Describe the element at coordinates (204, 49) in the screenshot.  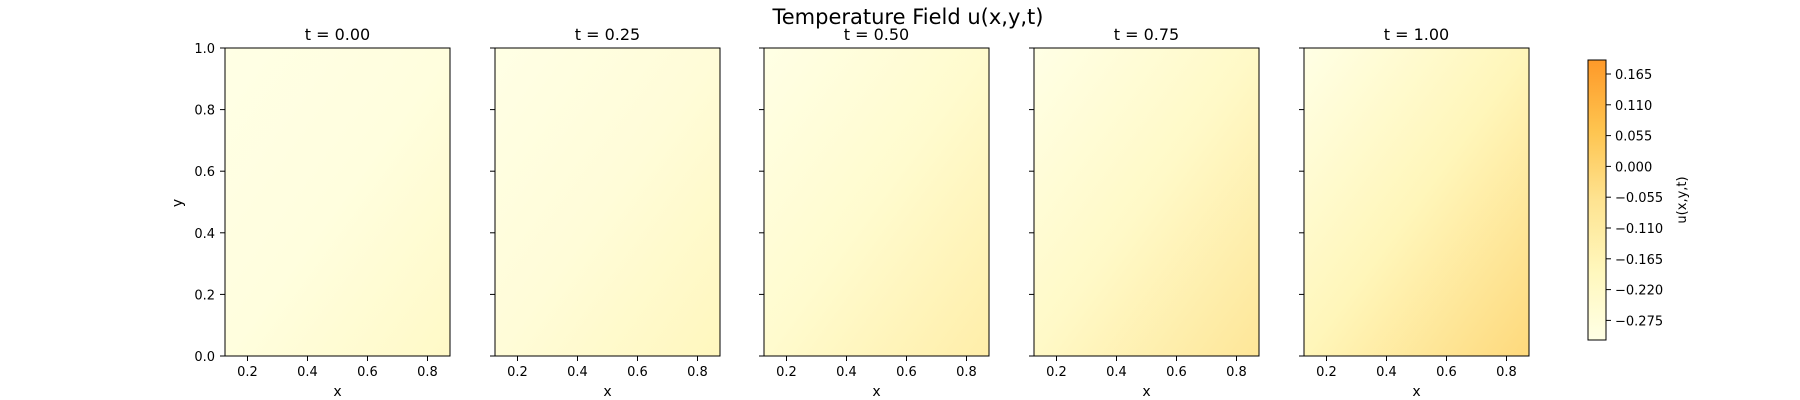
I see `y-tick-label: 1.0` at that location.